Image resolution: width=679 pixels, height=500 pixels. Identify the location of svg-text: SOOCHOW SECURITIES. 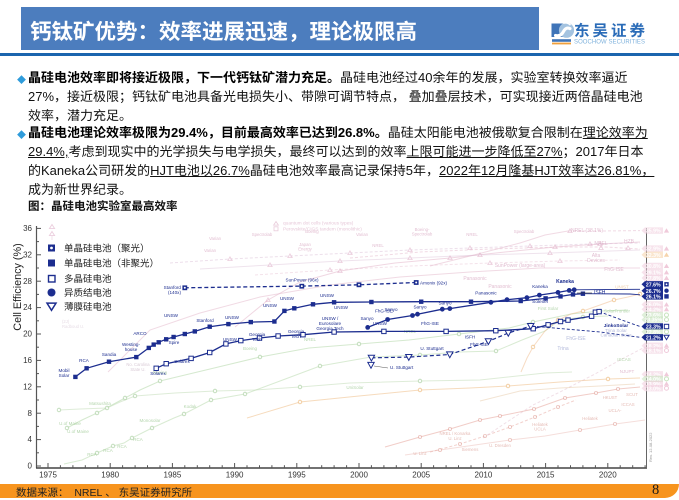
(609, 41).